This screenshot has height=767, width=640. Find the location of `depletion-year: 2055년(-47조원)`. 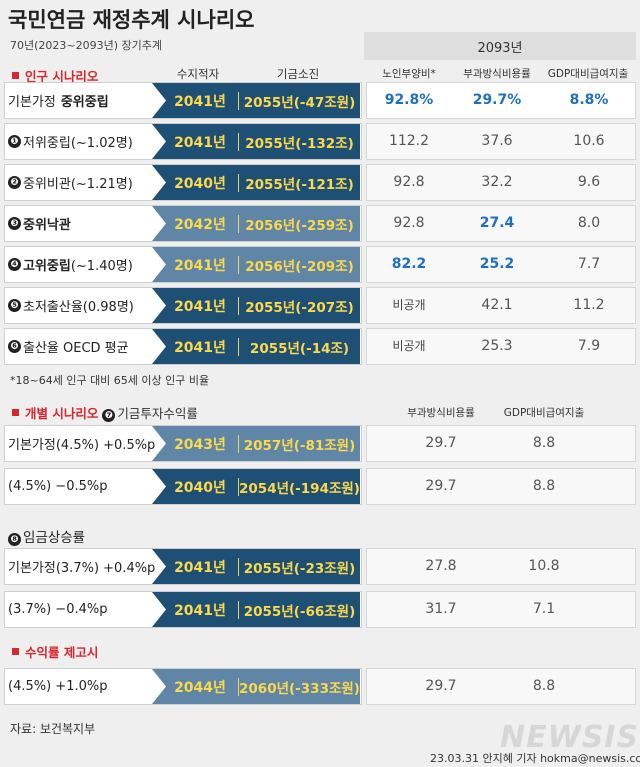

depletion-year: 2055년(-47조원) is located at coordinates (299, 102).